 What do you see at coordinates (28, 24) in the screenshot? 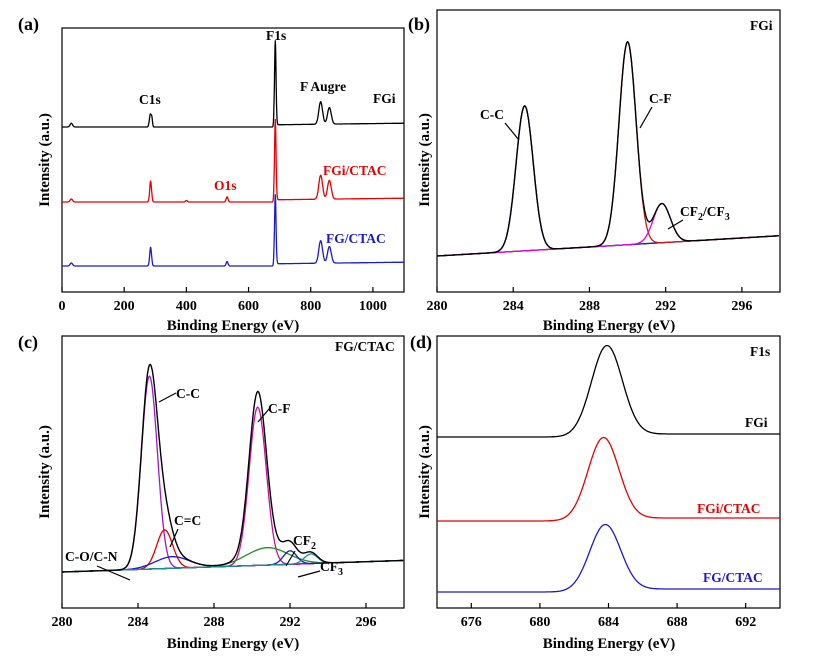
I see `panel-a-tag: (a)` at bounding box center [28, 24].